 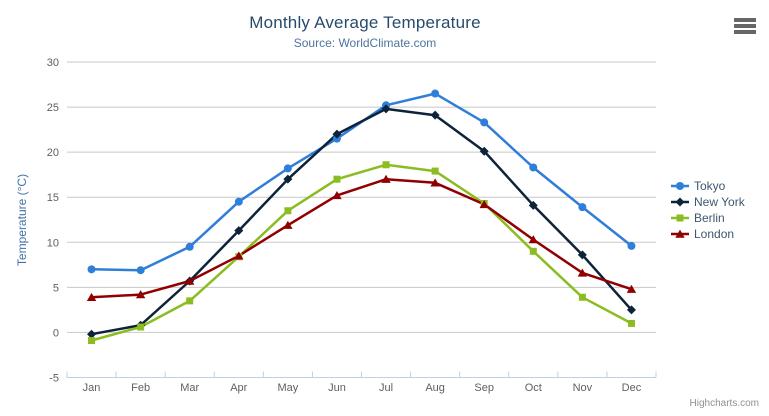 What do you see at coordinates (386, 388) in the screenshot?
I see `x-axis-label: Jul` at bounding box center [386, 388].